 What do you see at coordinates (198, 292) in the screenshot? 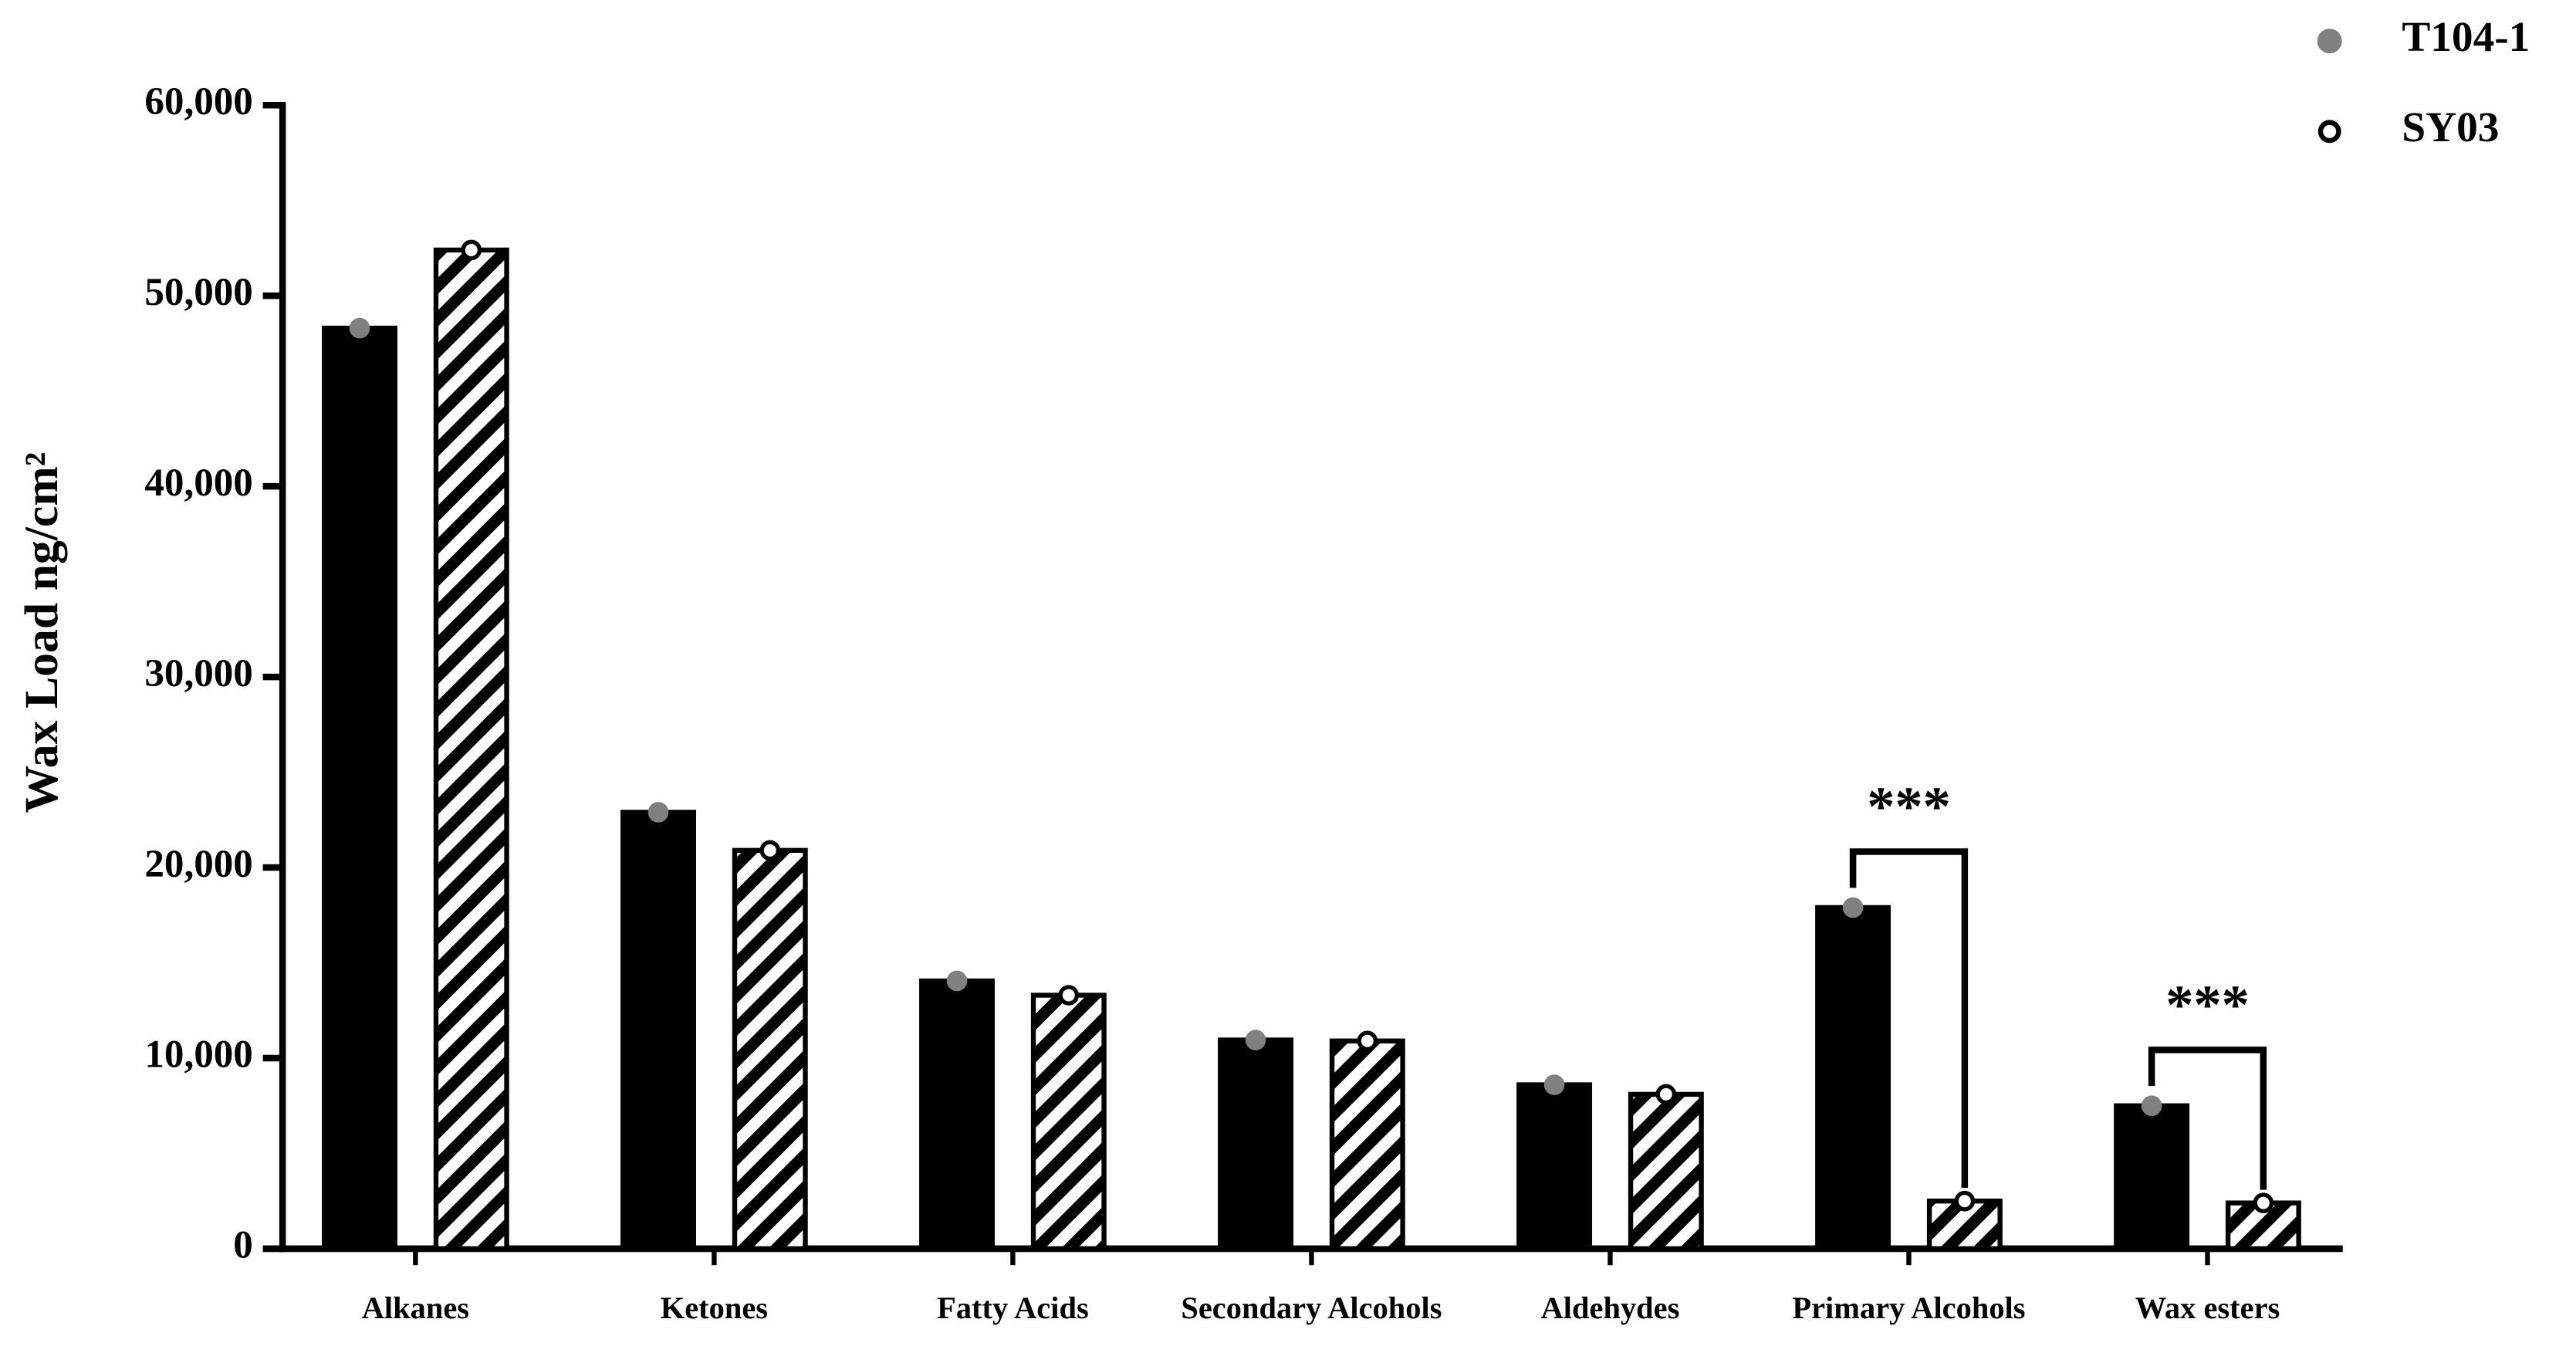
I see `y-tick-label: 50,000` at bounding box center [198, 292].